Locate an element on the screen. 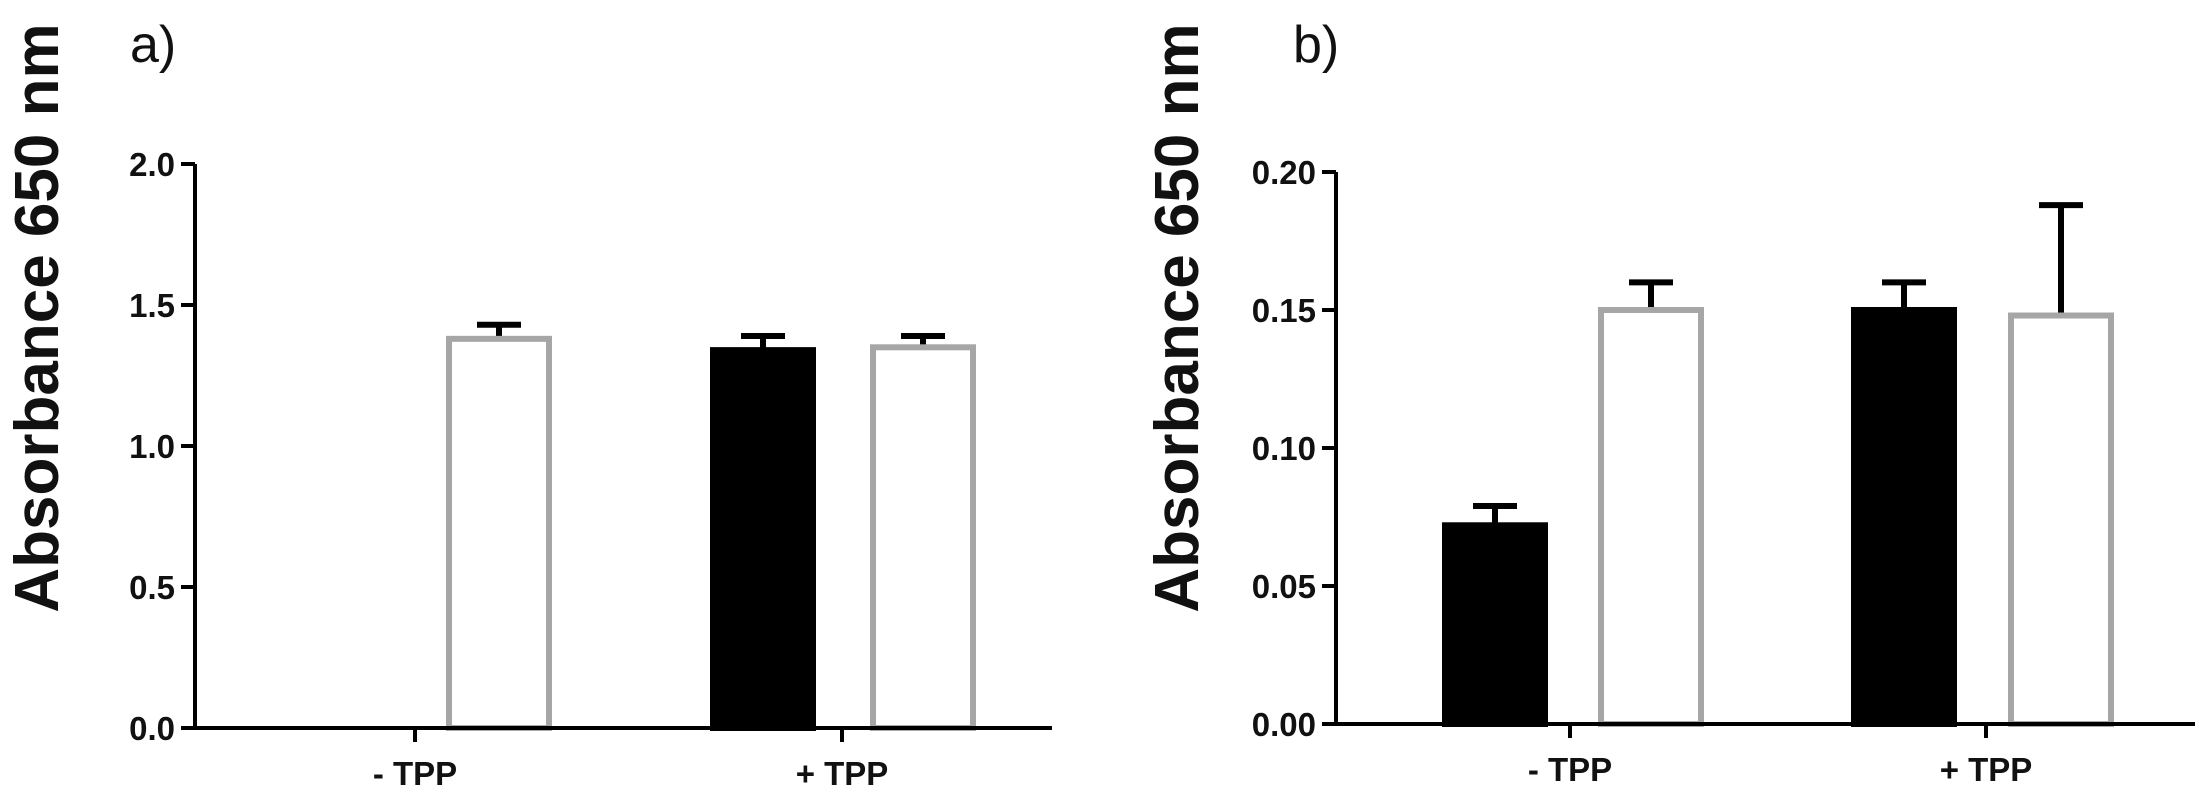  y-tick-label: 0.05 is located at coordinates (1284, 586).